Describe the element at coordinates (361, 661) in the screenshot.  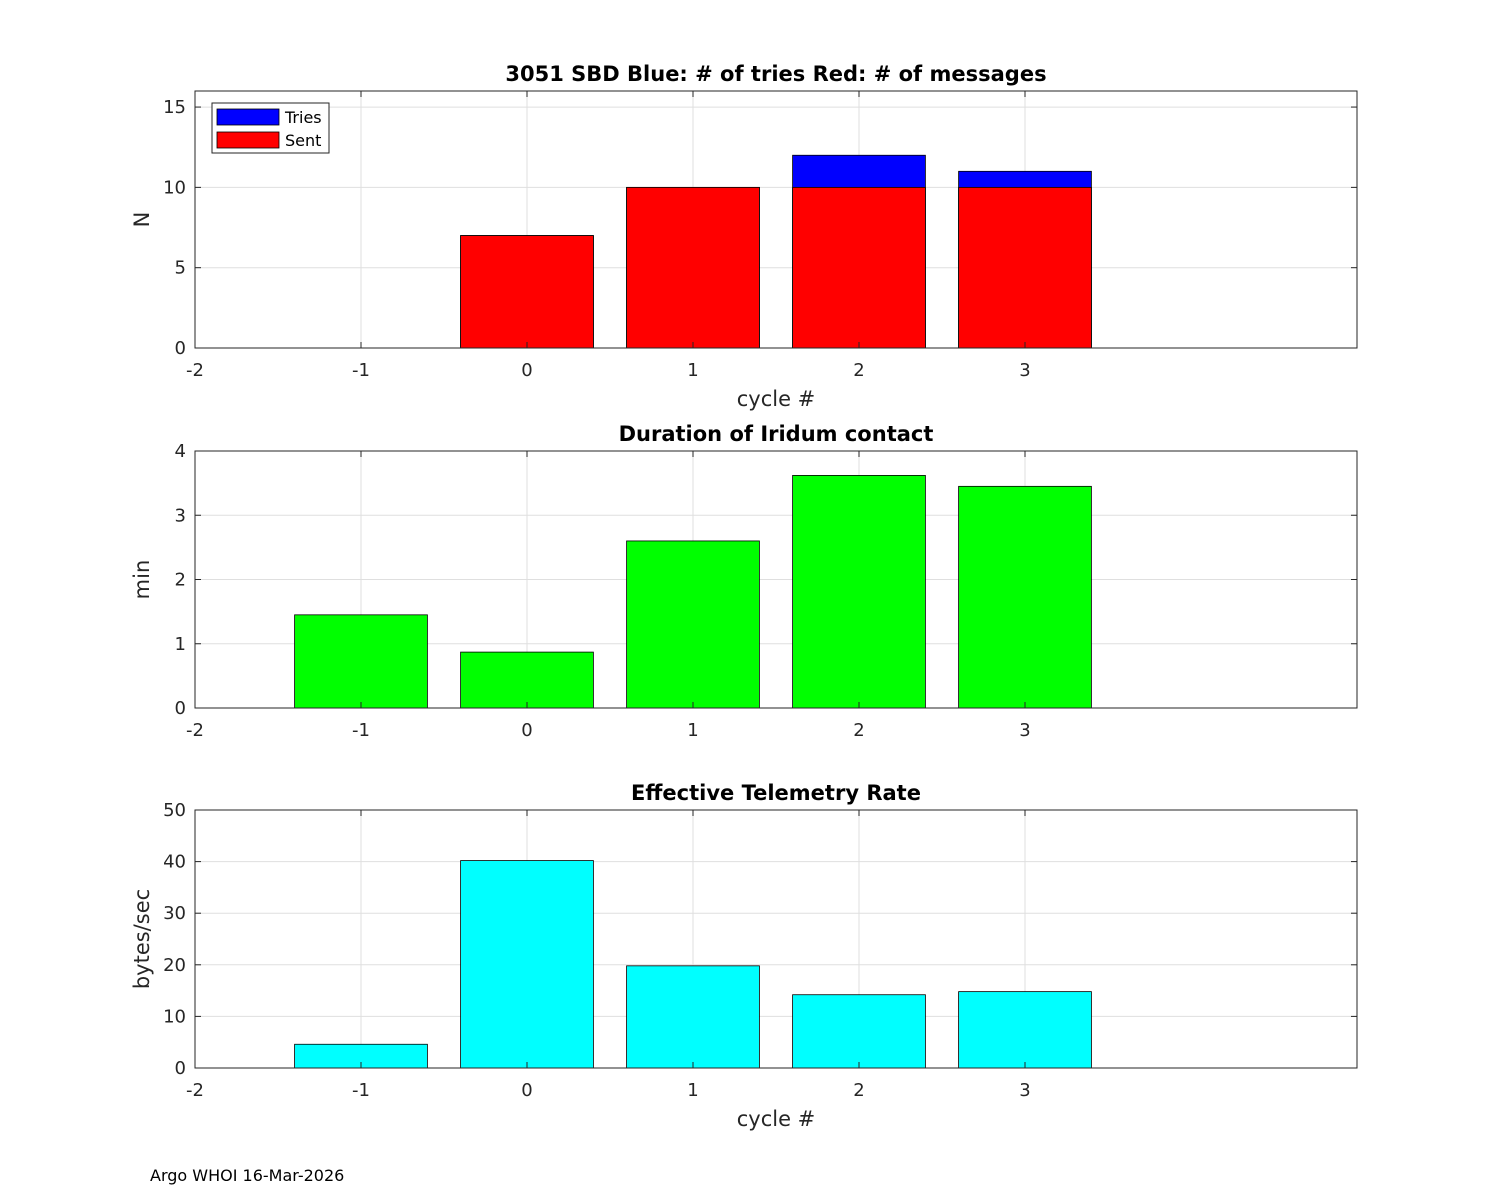
I see `bar-duration-cycle--1` at that location.